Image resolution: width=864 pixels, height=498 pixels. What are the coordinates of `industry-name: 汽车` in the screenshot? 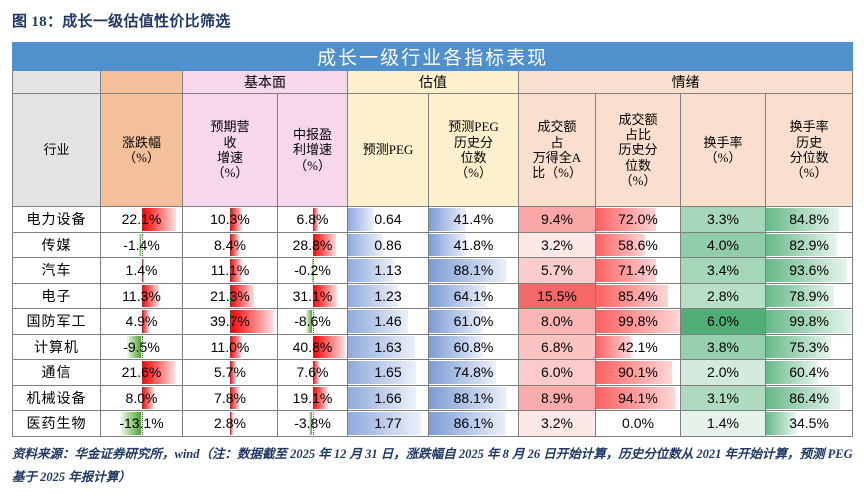 It's located at (56, 270).